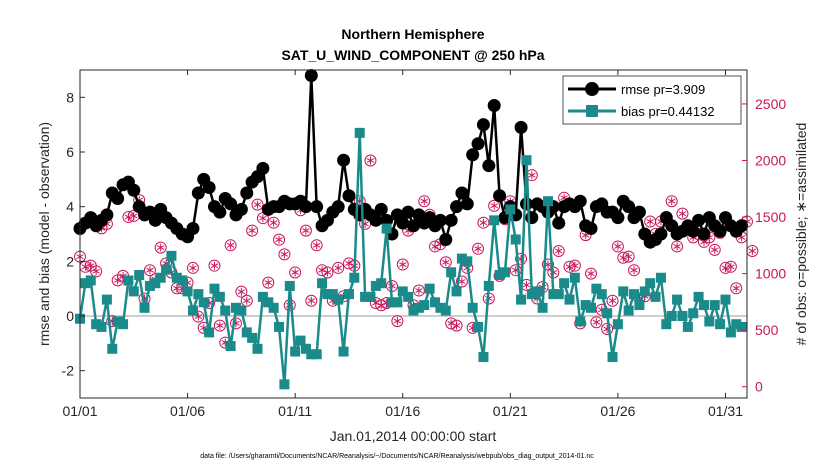  I want to click on y-right-tick-label: 500, so click(767, 330).